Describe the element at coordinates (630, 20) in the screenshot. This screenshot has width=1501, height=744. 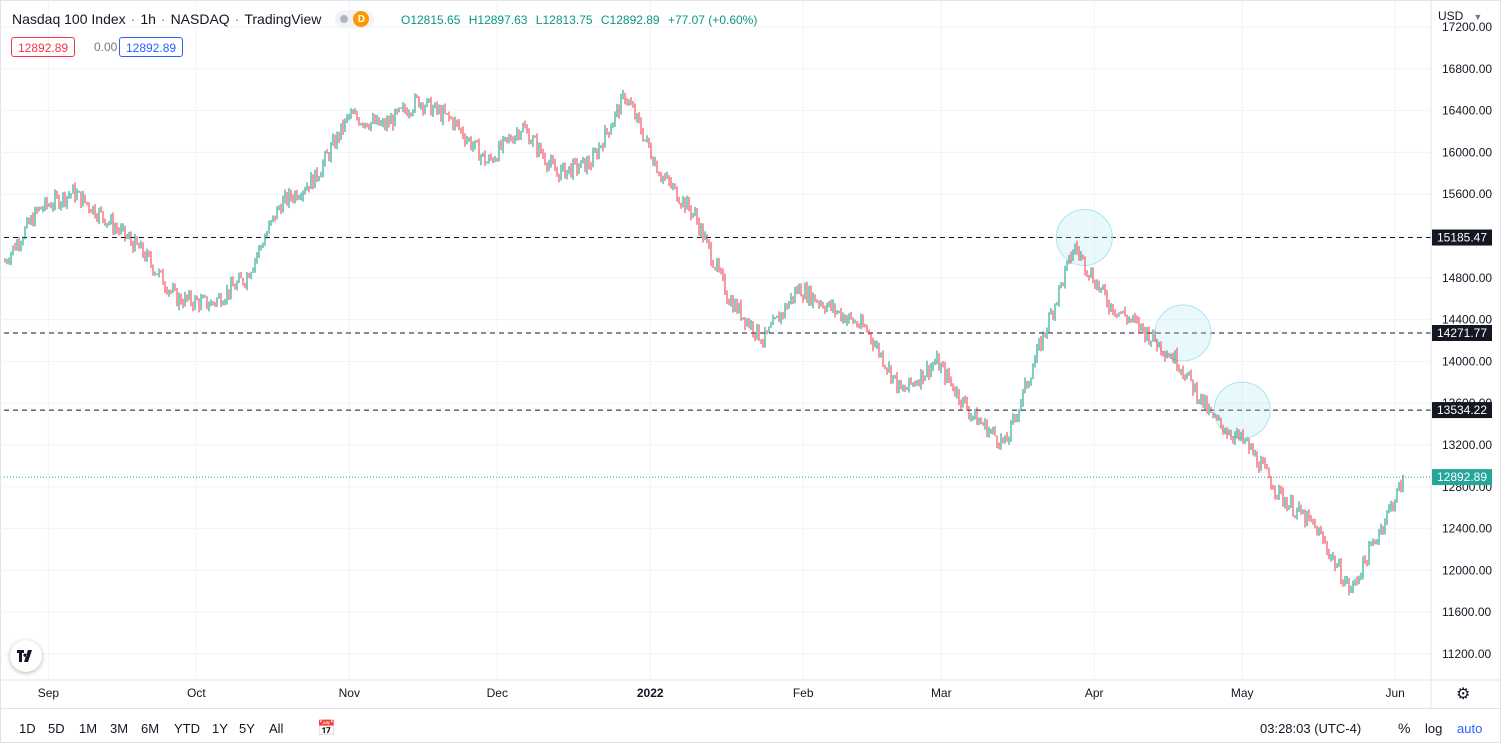
I see `close-value: C12892.89` at that location.